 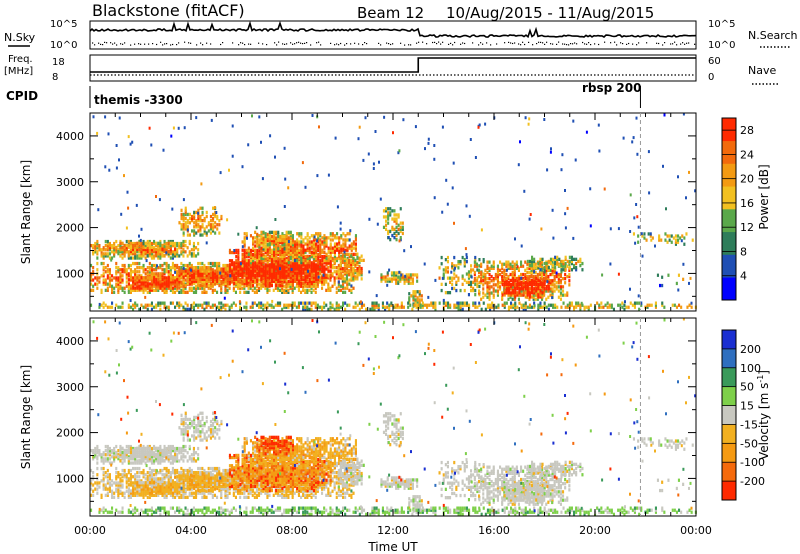 I want to click on nave-tick-top: 60, so click(x=714, y=61).